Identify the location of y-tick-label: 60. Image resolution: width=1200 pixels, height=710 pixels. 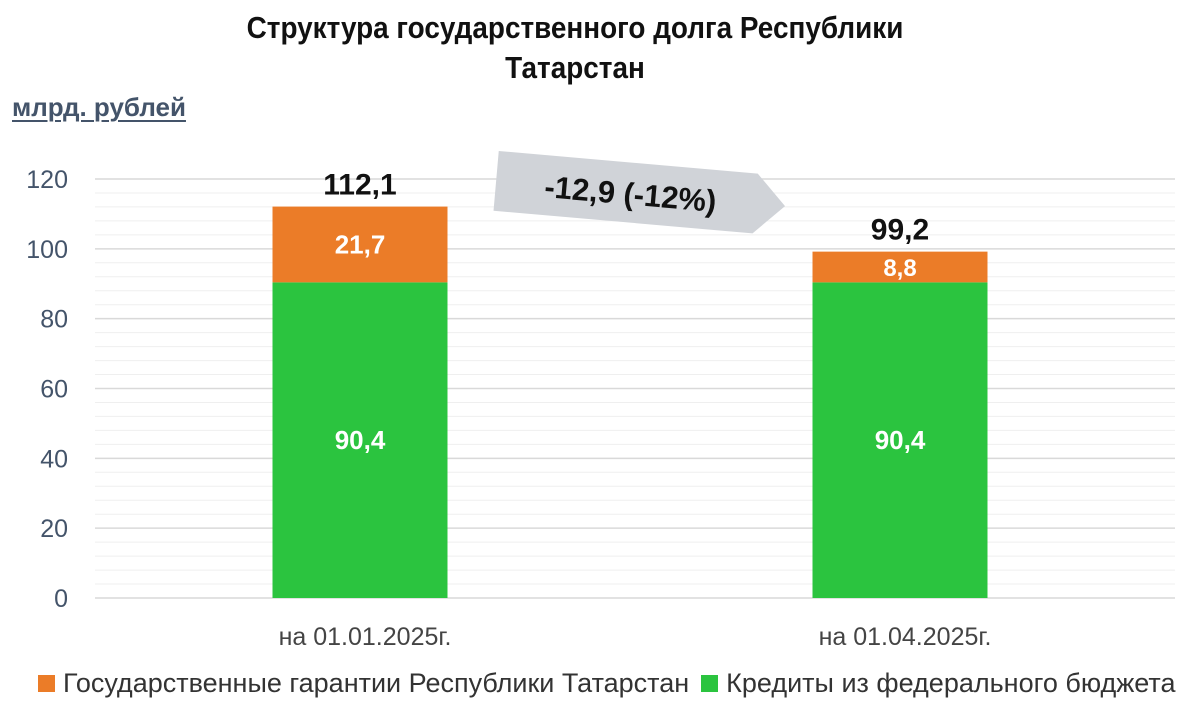
(54, 390).